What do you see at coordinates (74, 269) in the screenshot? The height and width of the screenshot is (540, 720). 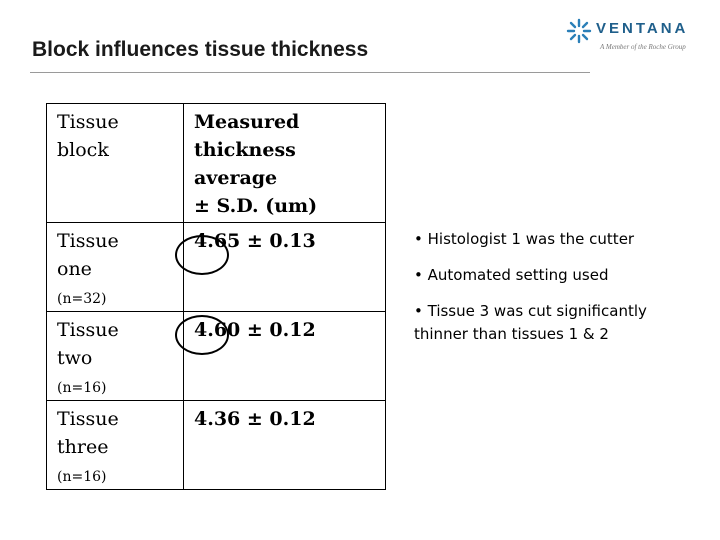 I see `tissue-name: one` at bounding box center [74, 269].